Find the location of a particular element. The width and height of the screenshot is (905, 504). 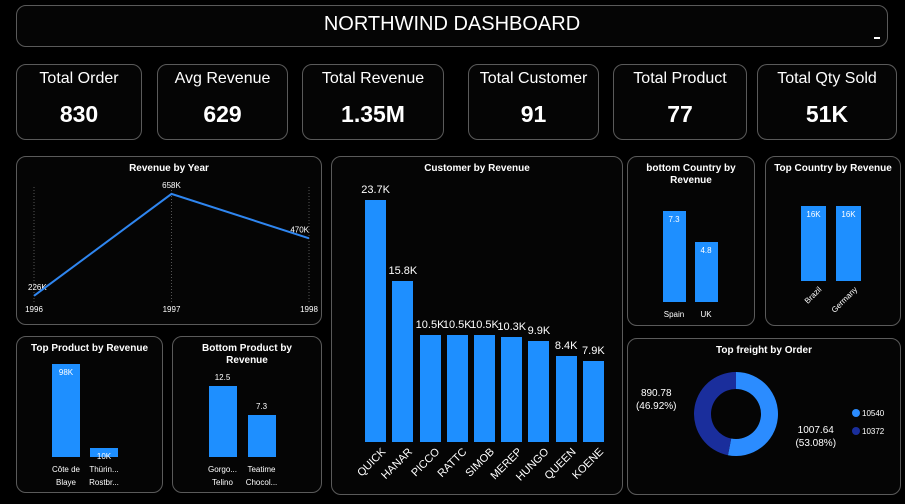

kpi-card: Avg Revenue 629 is located at coordinates (222, 102).